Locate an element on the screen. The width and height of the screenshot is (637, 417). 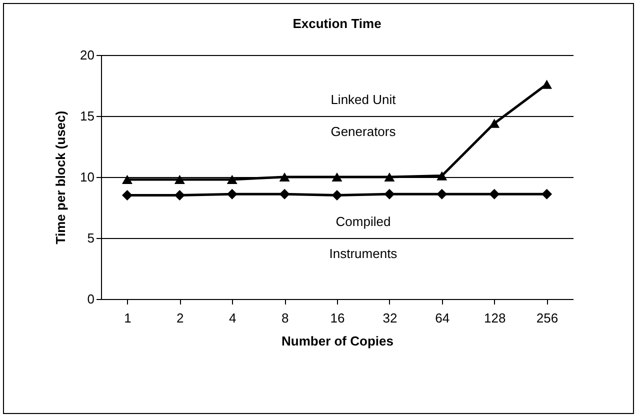
x-tick-label: 8 is located at coordinates (285, 318).